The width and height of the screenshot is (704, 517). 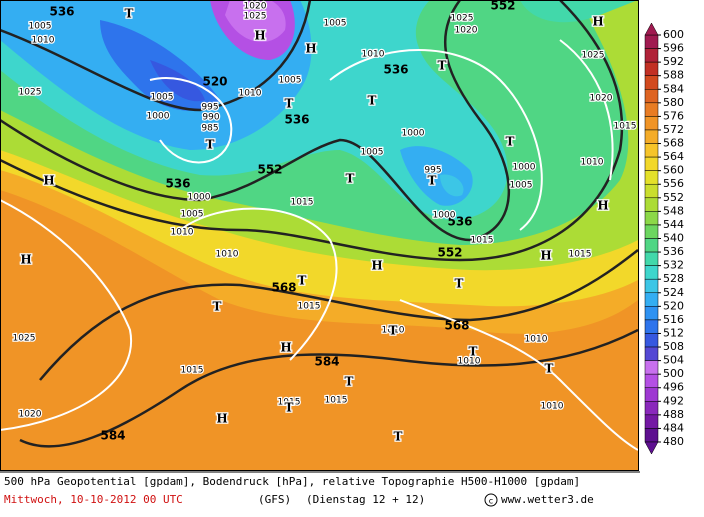 I want to click on colorbar-tick-label: 520, so click(x=673, y=305).